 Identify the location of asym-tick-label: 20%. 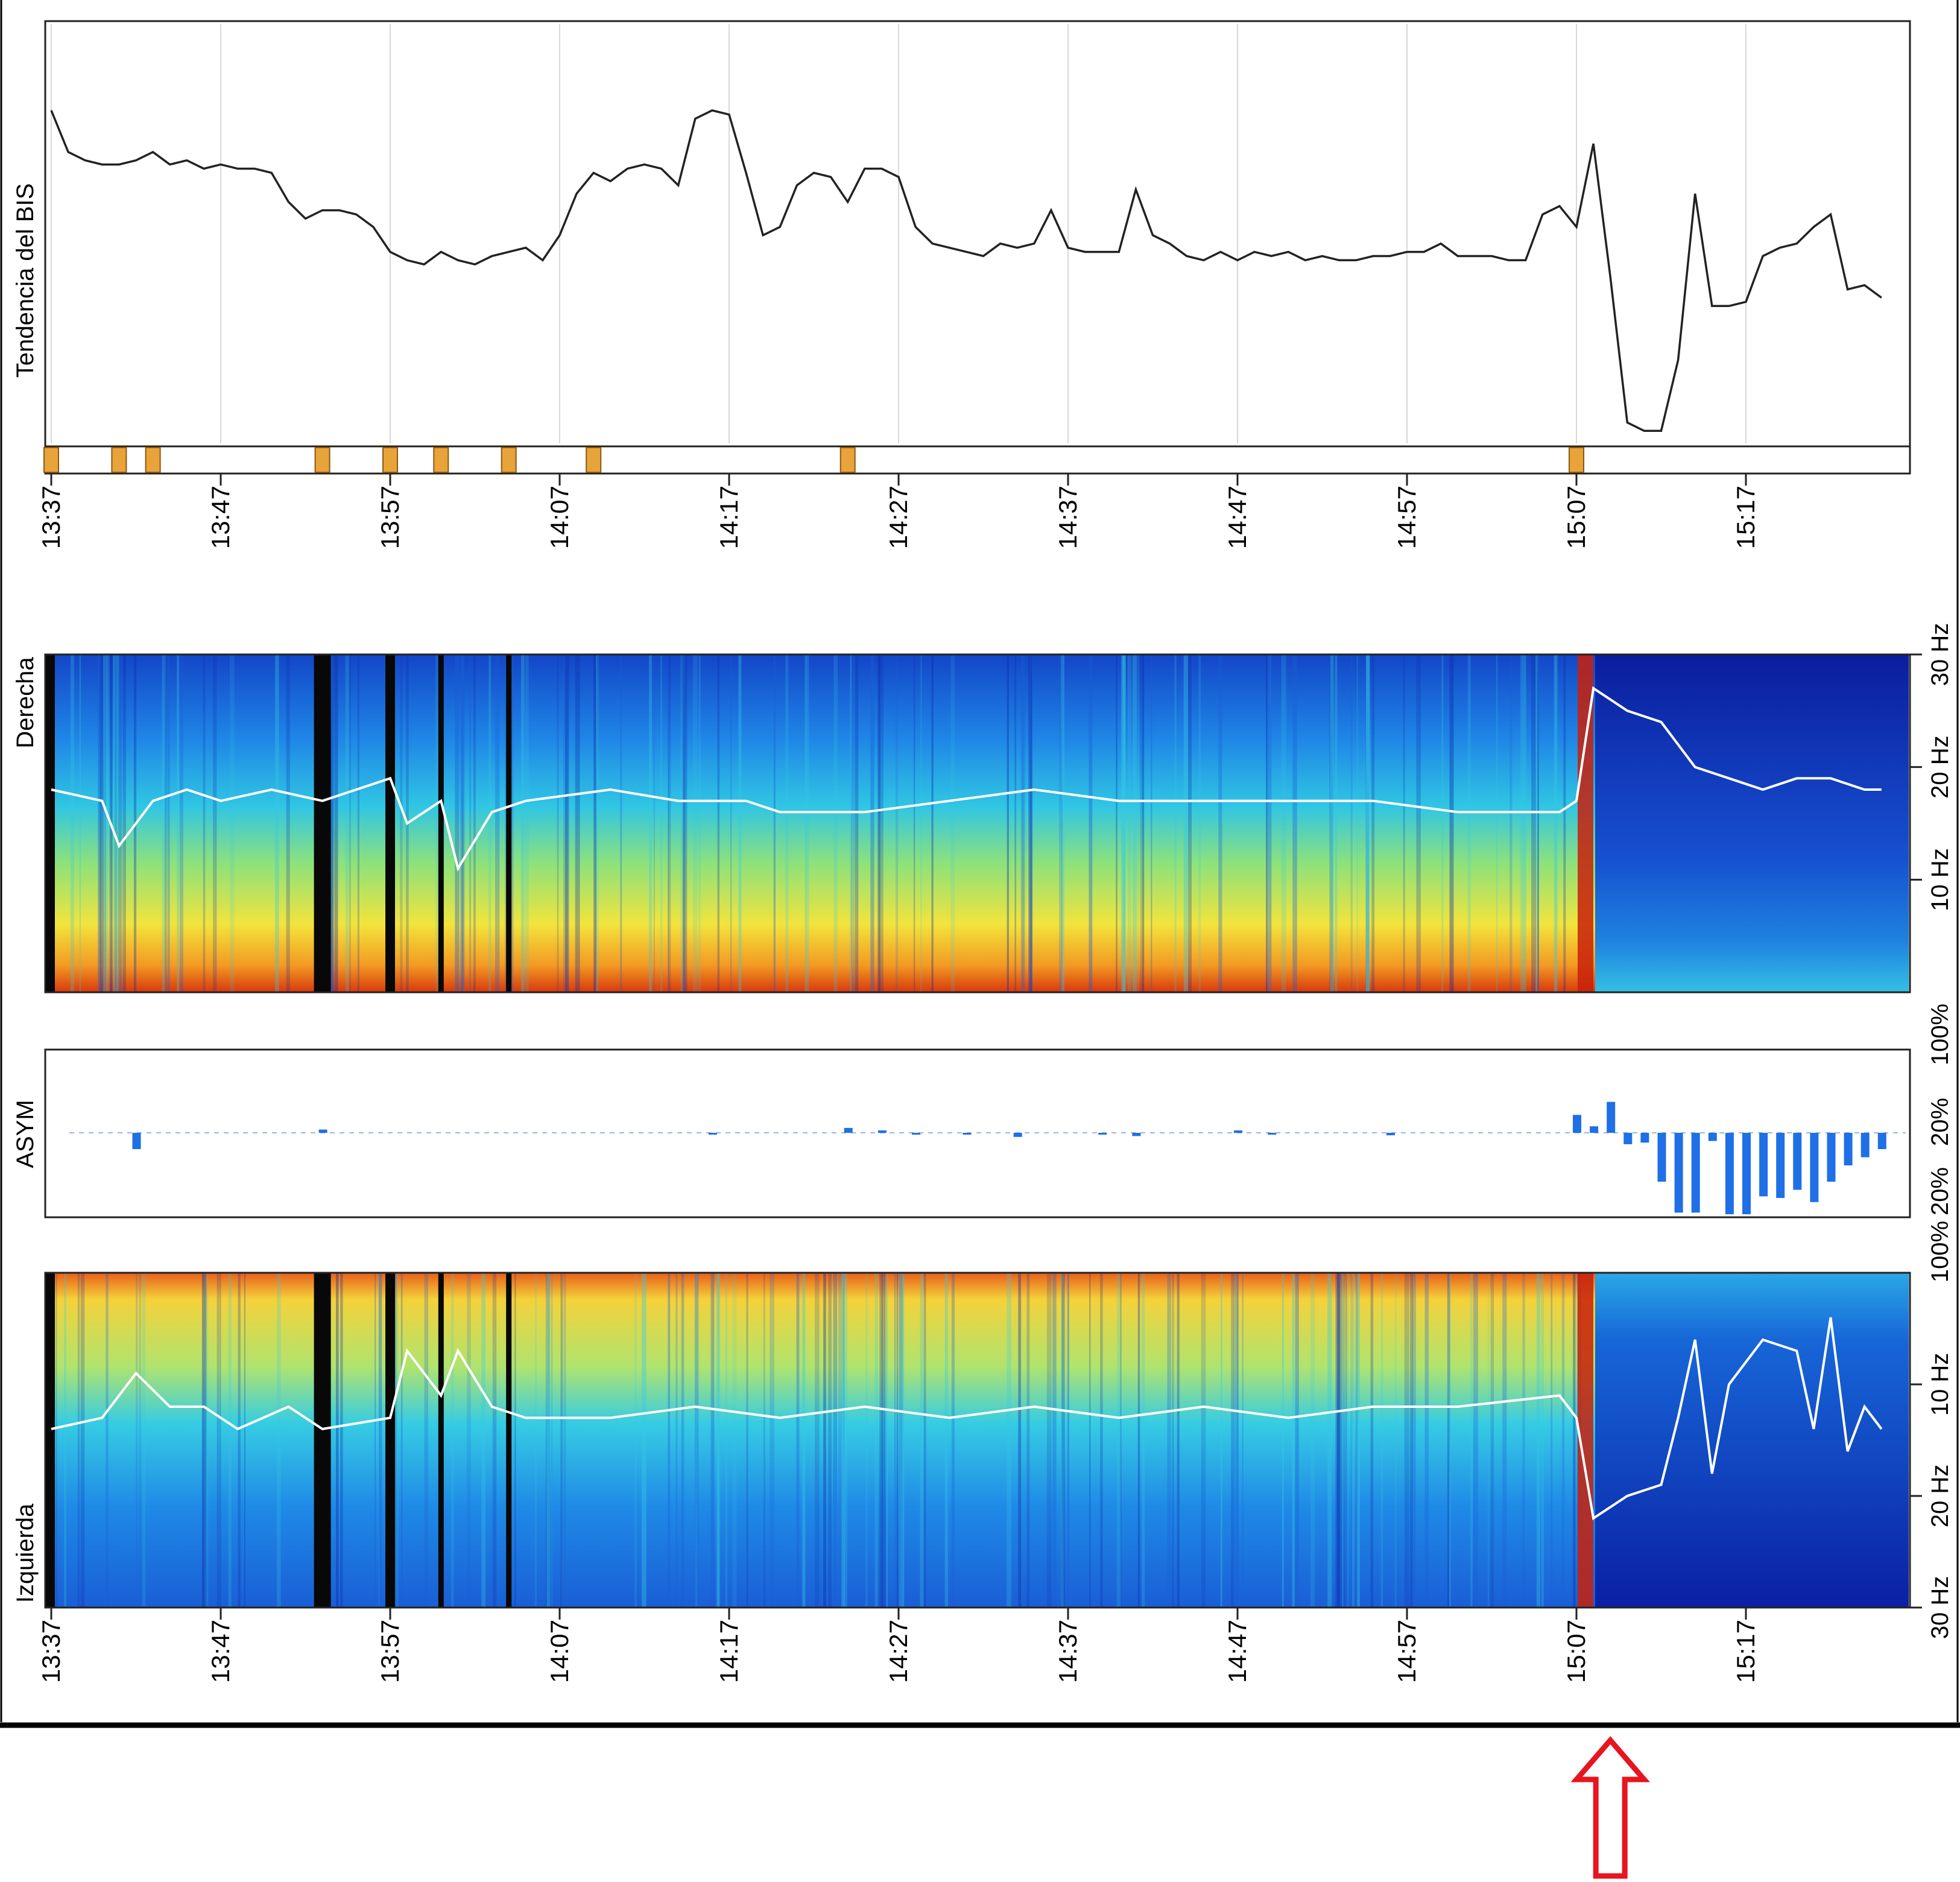
(1940, 1191).